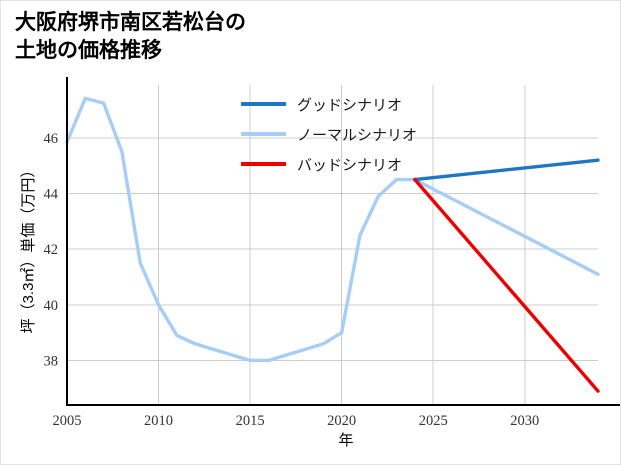 This screenshot has height=465, width=621. Describe the element at coordinates (506, 170) in the screenshot. I see `series-line-good` at that location.